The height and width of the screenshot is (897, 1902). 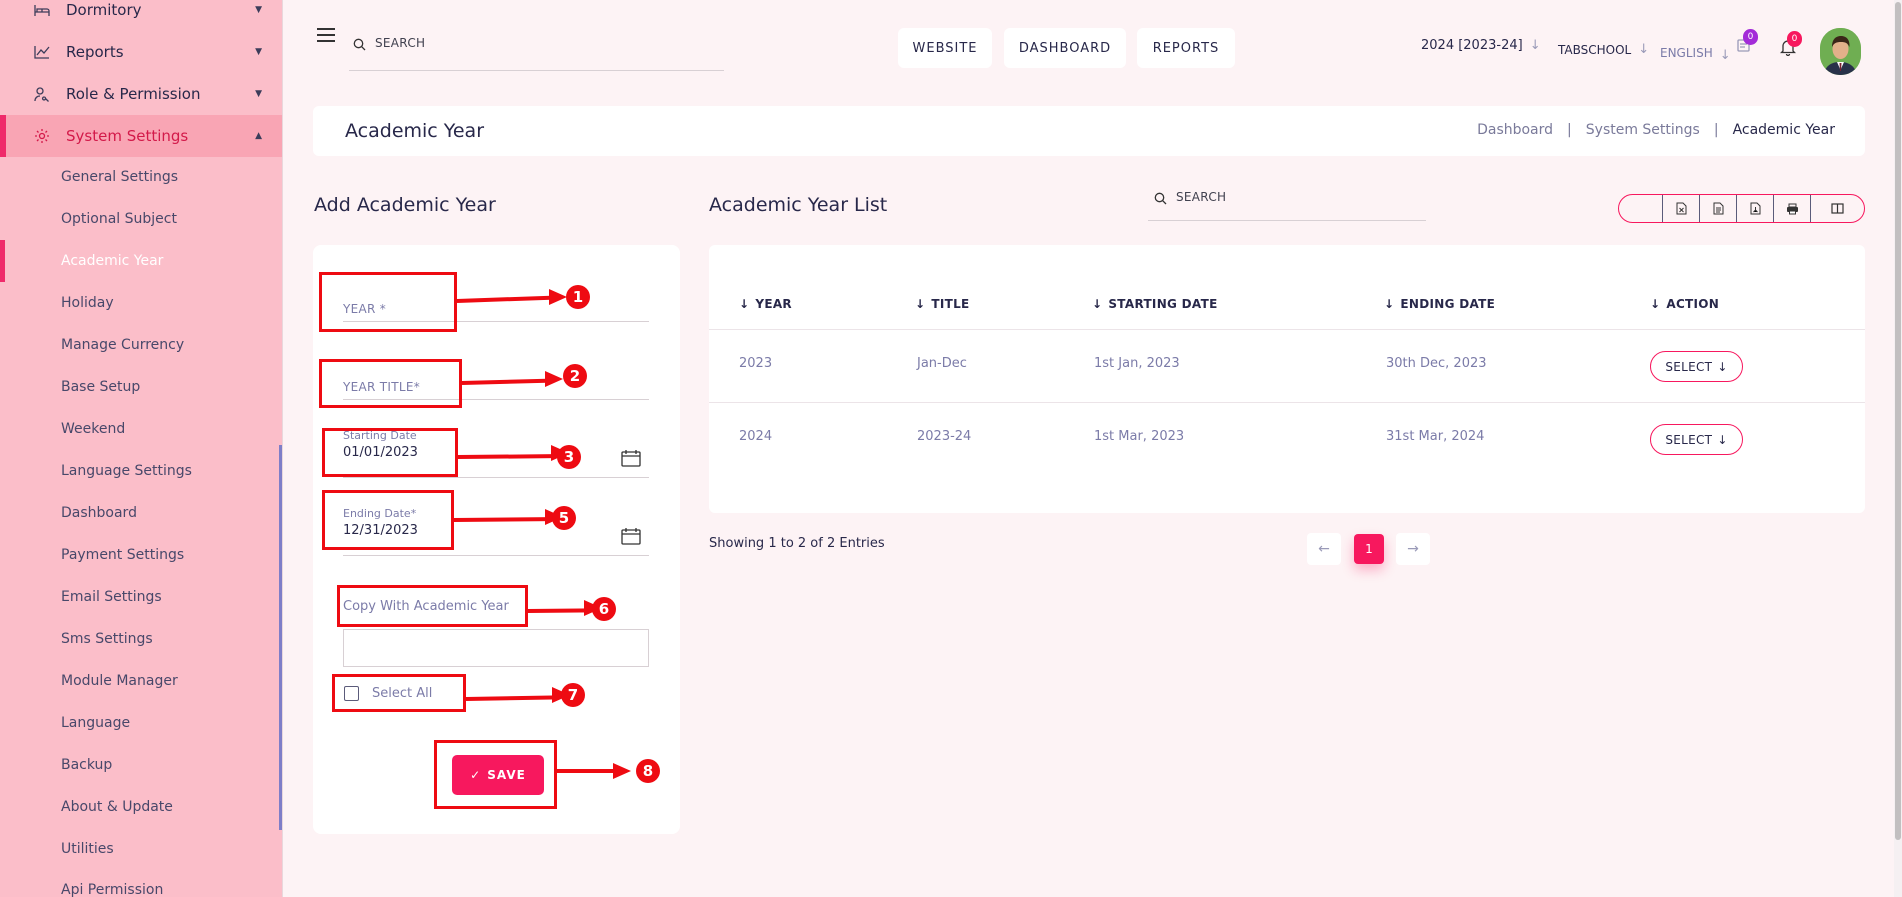 What do you see at coordinates (141, 849) in the screenshot?
I see `sidebar-subitem-utilities: Utilities` at bounding box center [141, 849].